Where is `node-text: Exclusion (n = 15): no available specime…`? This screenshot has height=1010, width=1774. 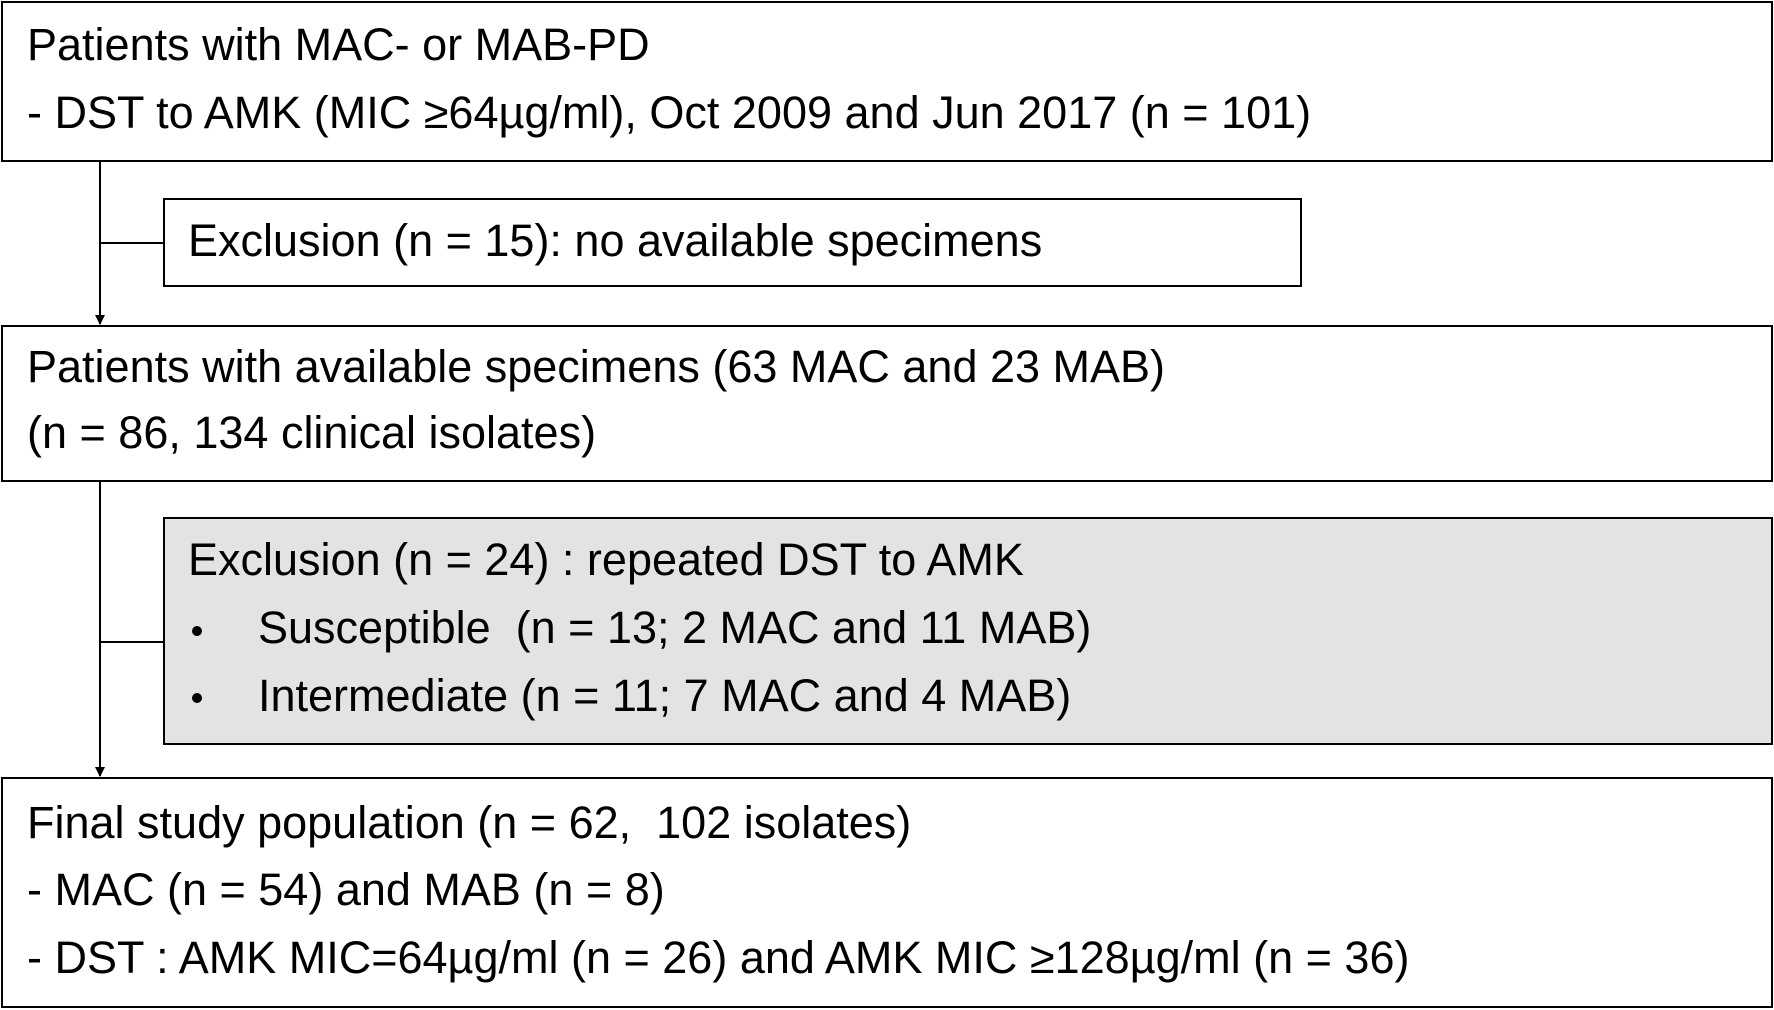
node-text: Exclusion (n = 15): no available specime… is located at coordinates (615, 240).